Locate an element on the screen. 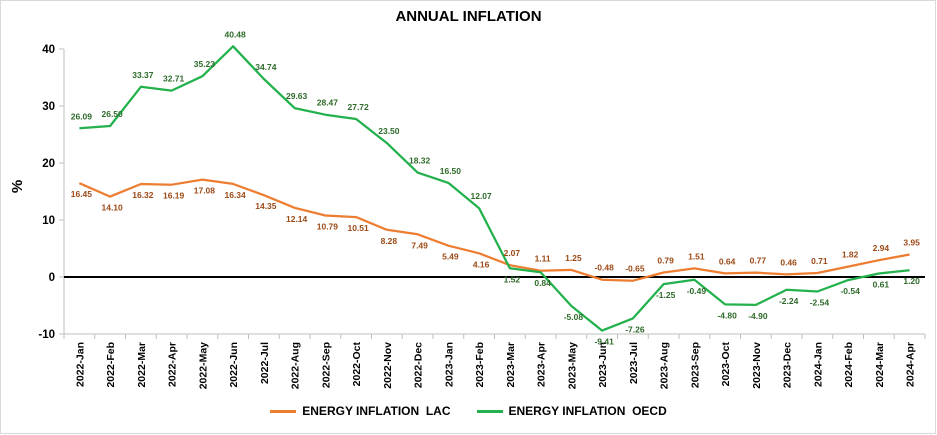 This screenshot has height=435, width=937. legend-item-lac: ENERGY INFLATION LAC is located at coordinates (360, 411).